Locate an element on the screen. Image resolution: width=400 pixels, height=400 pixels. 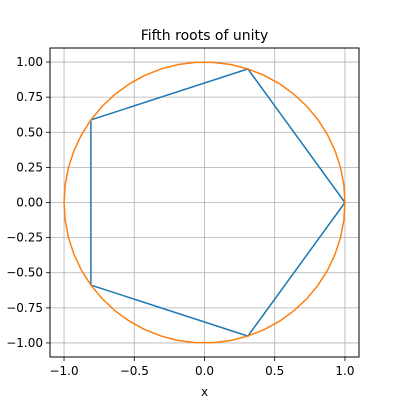
x-tick-label: 1.0 is located at coordinates (344, 371).